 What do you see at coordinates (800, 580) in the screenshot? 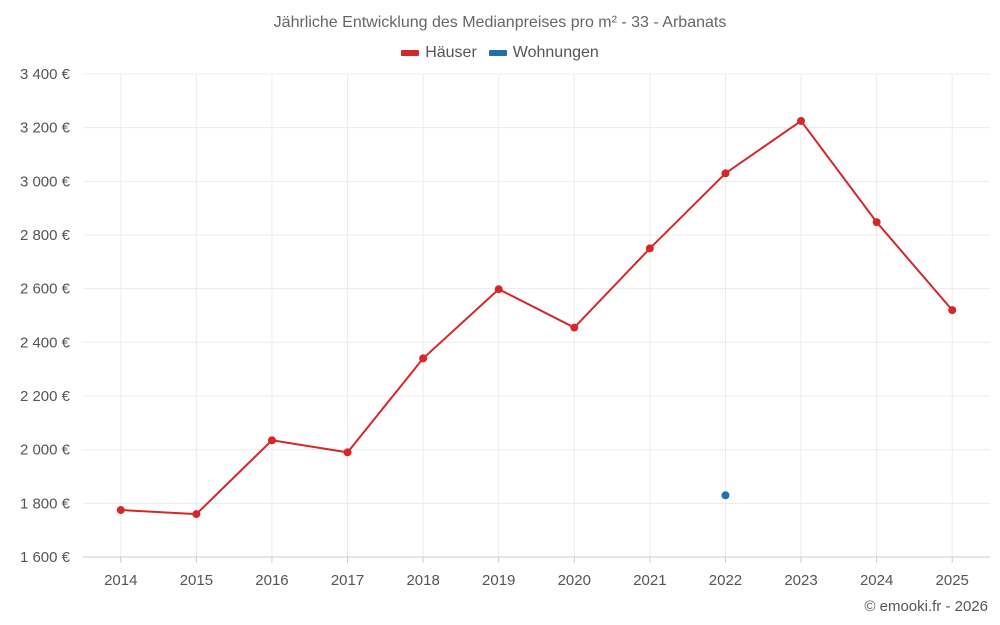
I see `x-tick-label: 2023` at bounding box center [800, 580].